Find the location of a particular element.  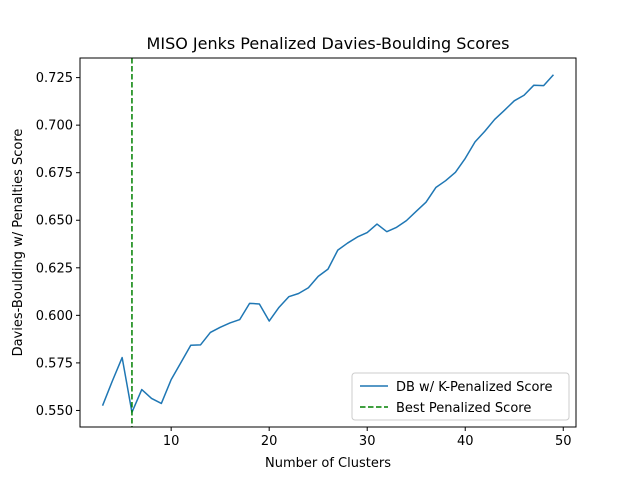

x-axis-title: Number of Clusters is located at coordinates (328, 463).